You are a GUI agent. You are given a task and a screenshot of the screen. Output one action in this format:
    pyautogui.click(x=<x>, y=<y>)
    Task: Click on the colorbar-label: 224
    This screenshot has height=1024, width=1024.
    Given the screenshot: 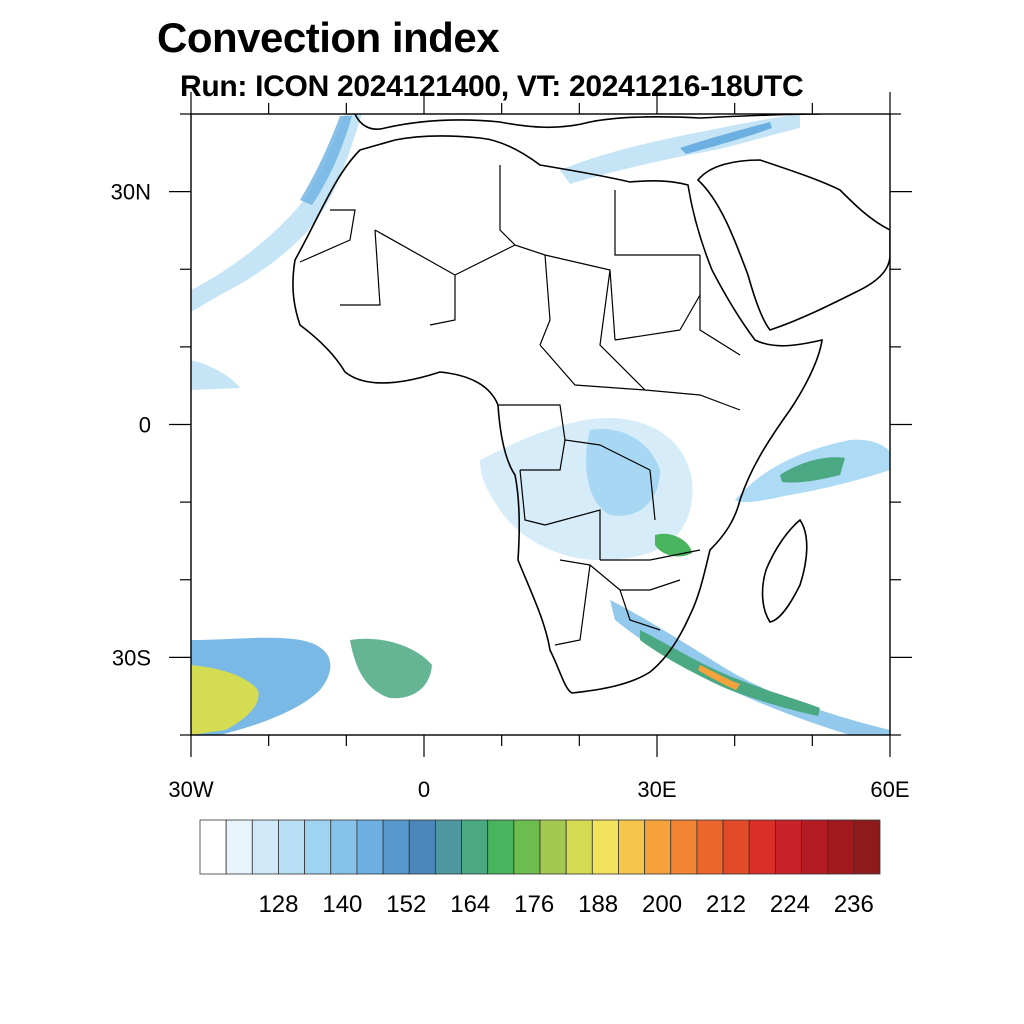 What is the action you would take?
    pyautogui.click(x=790, y=904)
    